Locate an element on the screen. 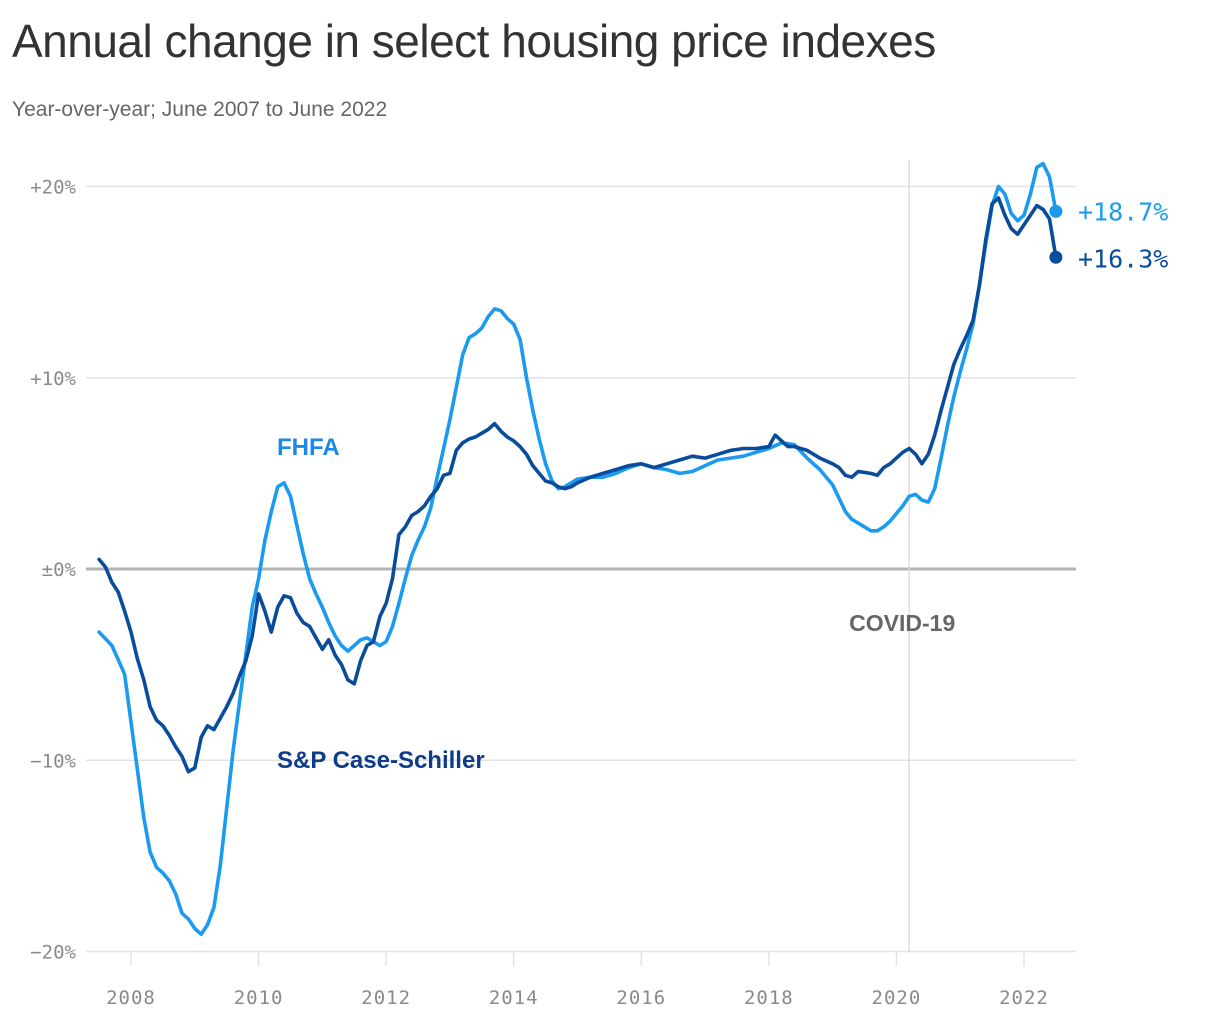 The image size is (1220, 1020). y-tick-label: +20% is located at coordinates (53, 188).